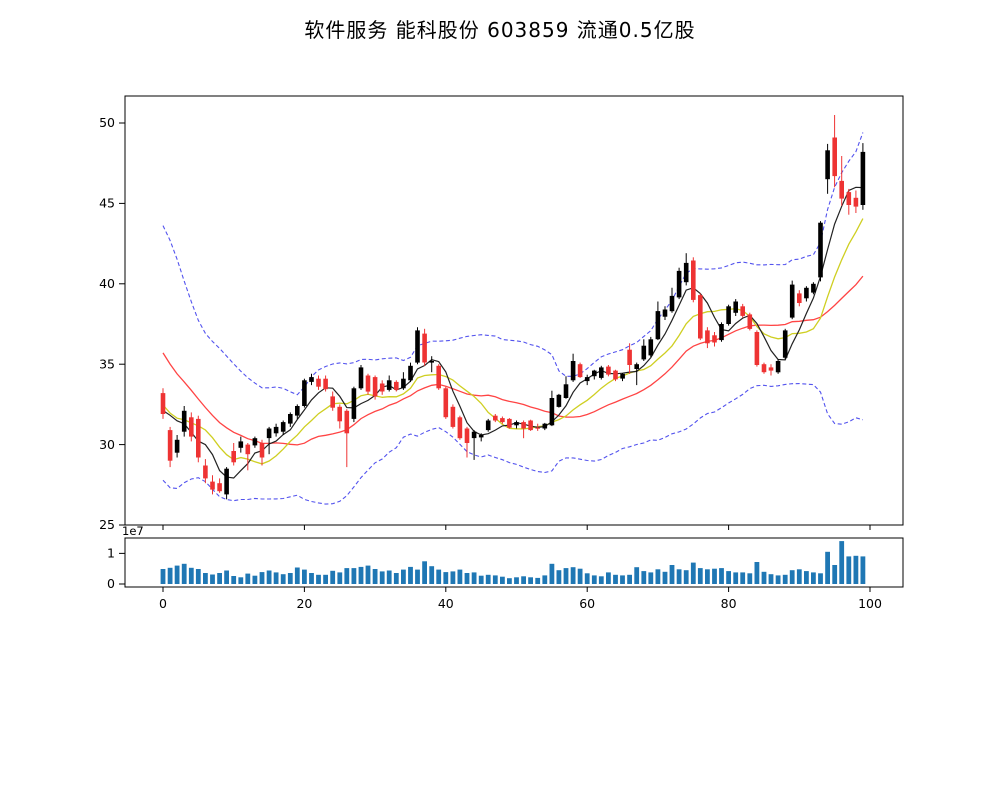 The image size is (1000, 800). I want to click on svg-text: 1, so click(111, 553).